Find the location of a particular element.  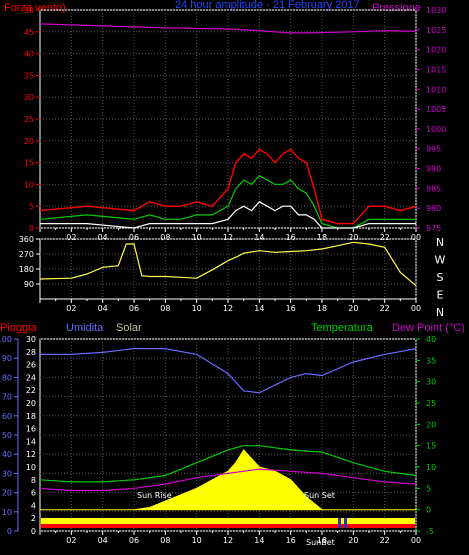

wind-tick-label: 50 is located at coordinates (29, 10).